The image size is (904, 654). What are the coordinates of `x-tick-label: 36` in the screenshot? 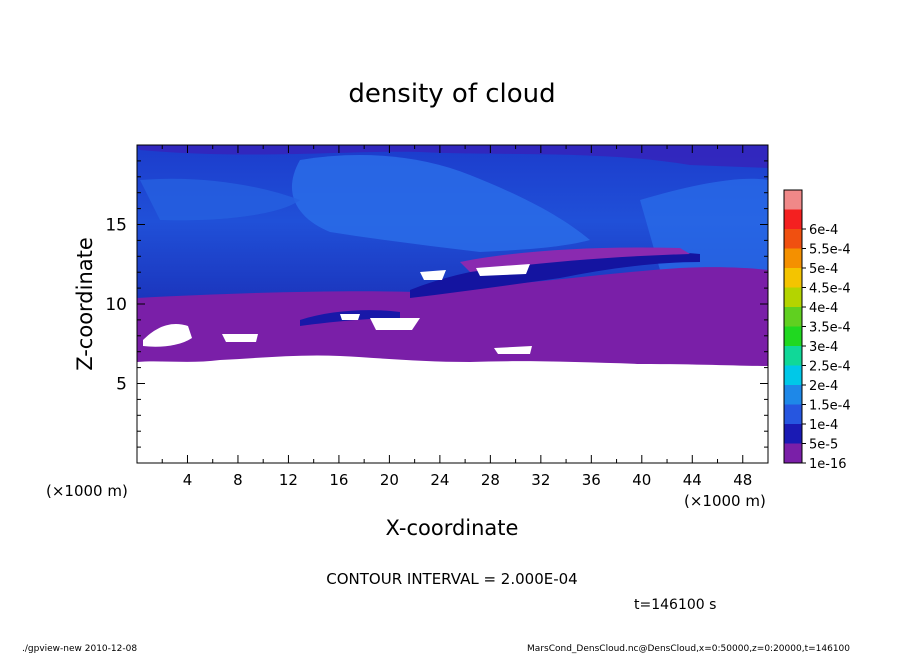 It's located at (591, 480).